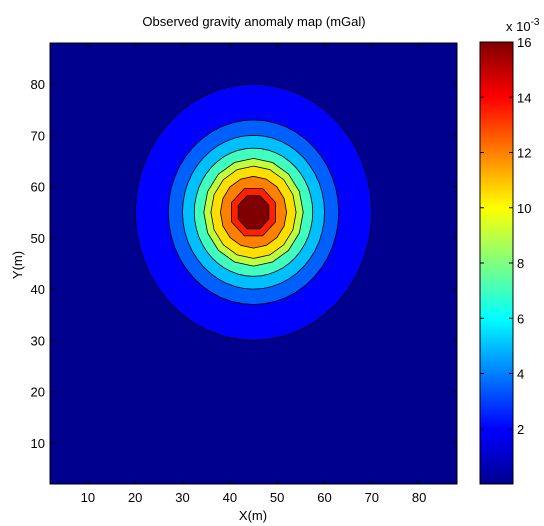 Image resolution: width=544 pixels, height=526 pixels. What do you see at coordinates (230, 497) in the screenshot?
I see `x-tick-label: 40` at bounding box center [230, 497].